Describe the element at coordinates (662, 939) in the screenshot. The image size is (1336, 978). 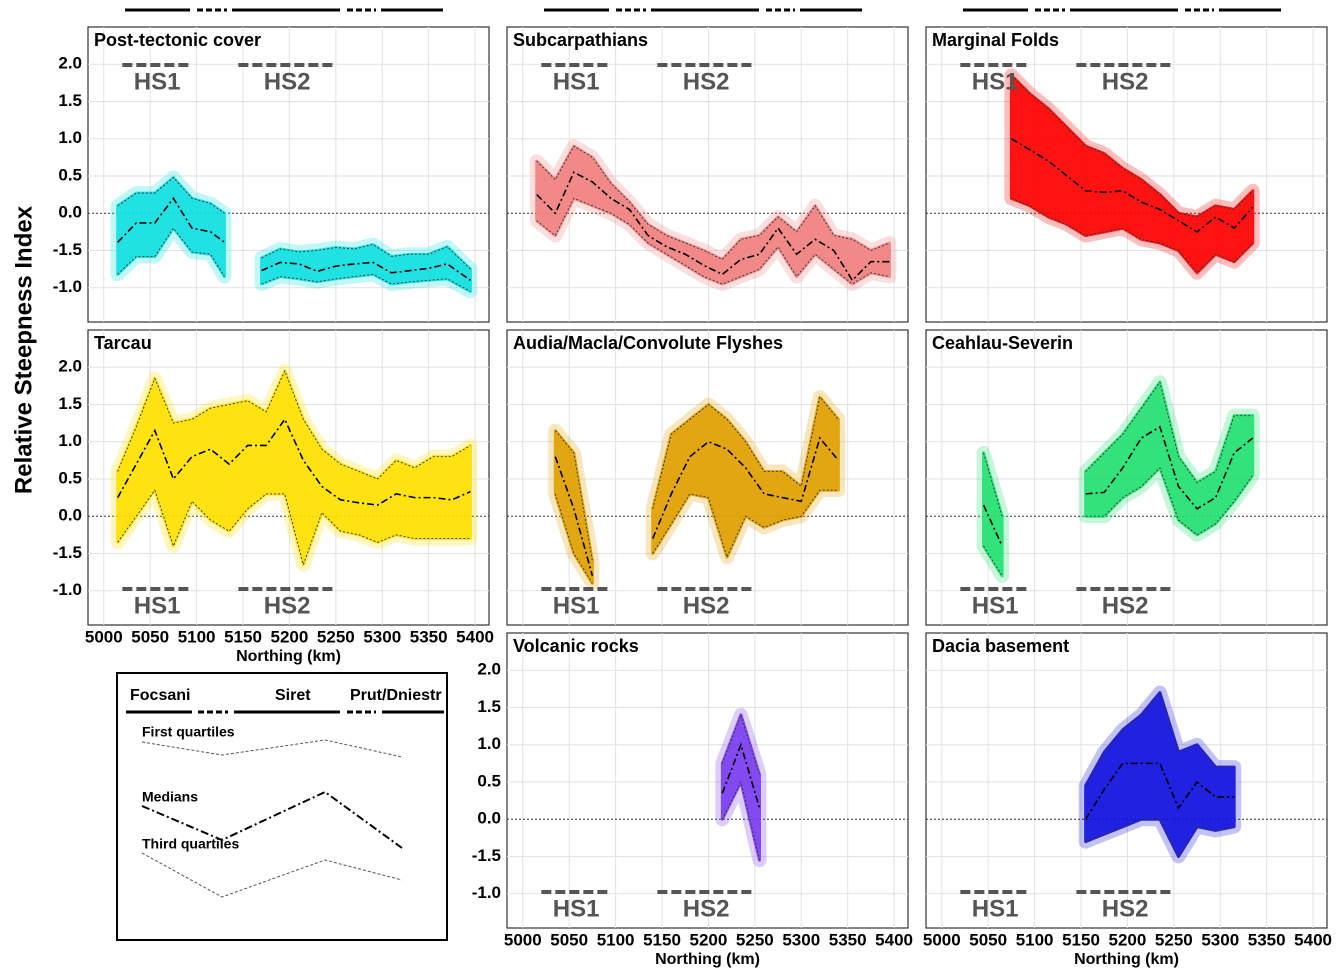
I see `x-tick-label: 5150` at that location.